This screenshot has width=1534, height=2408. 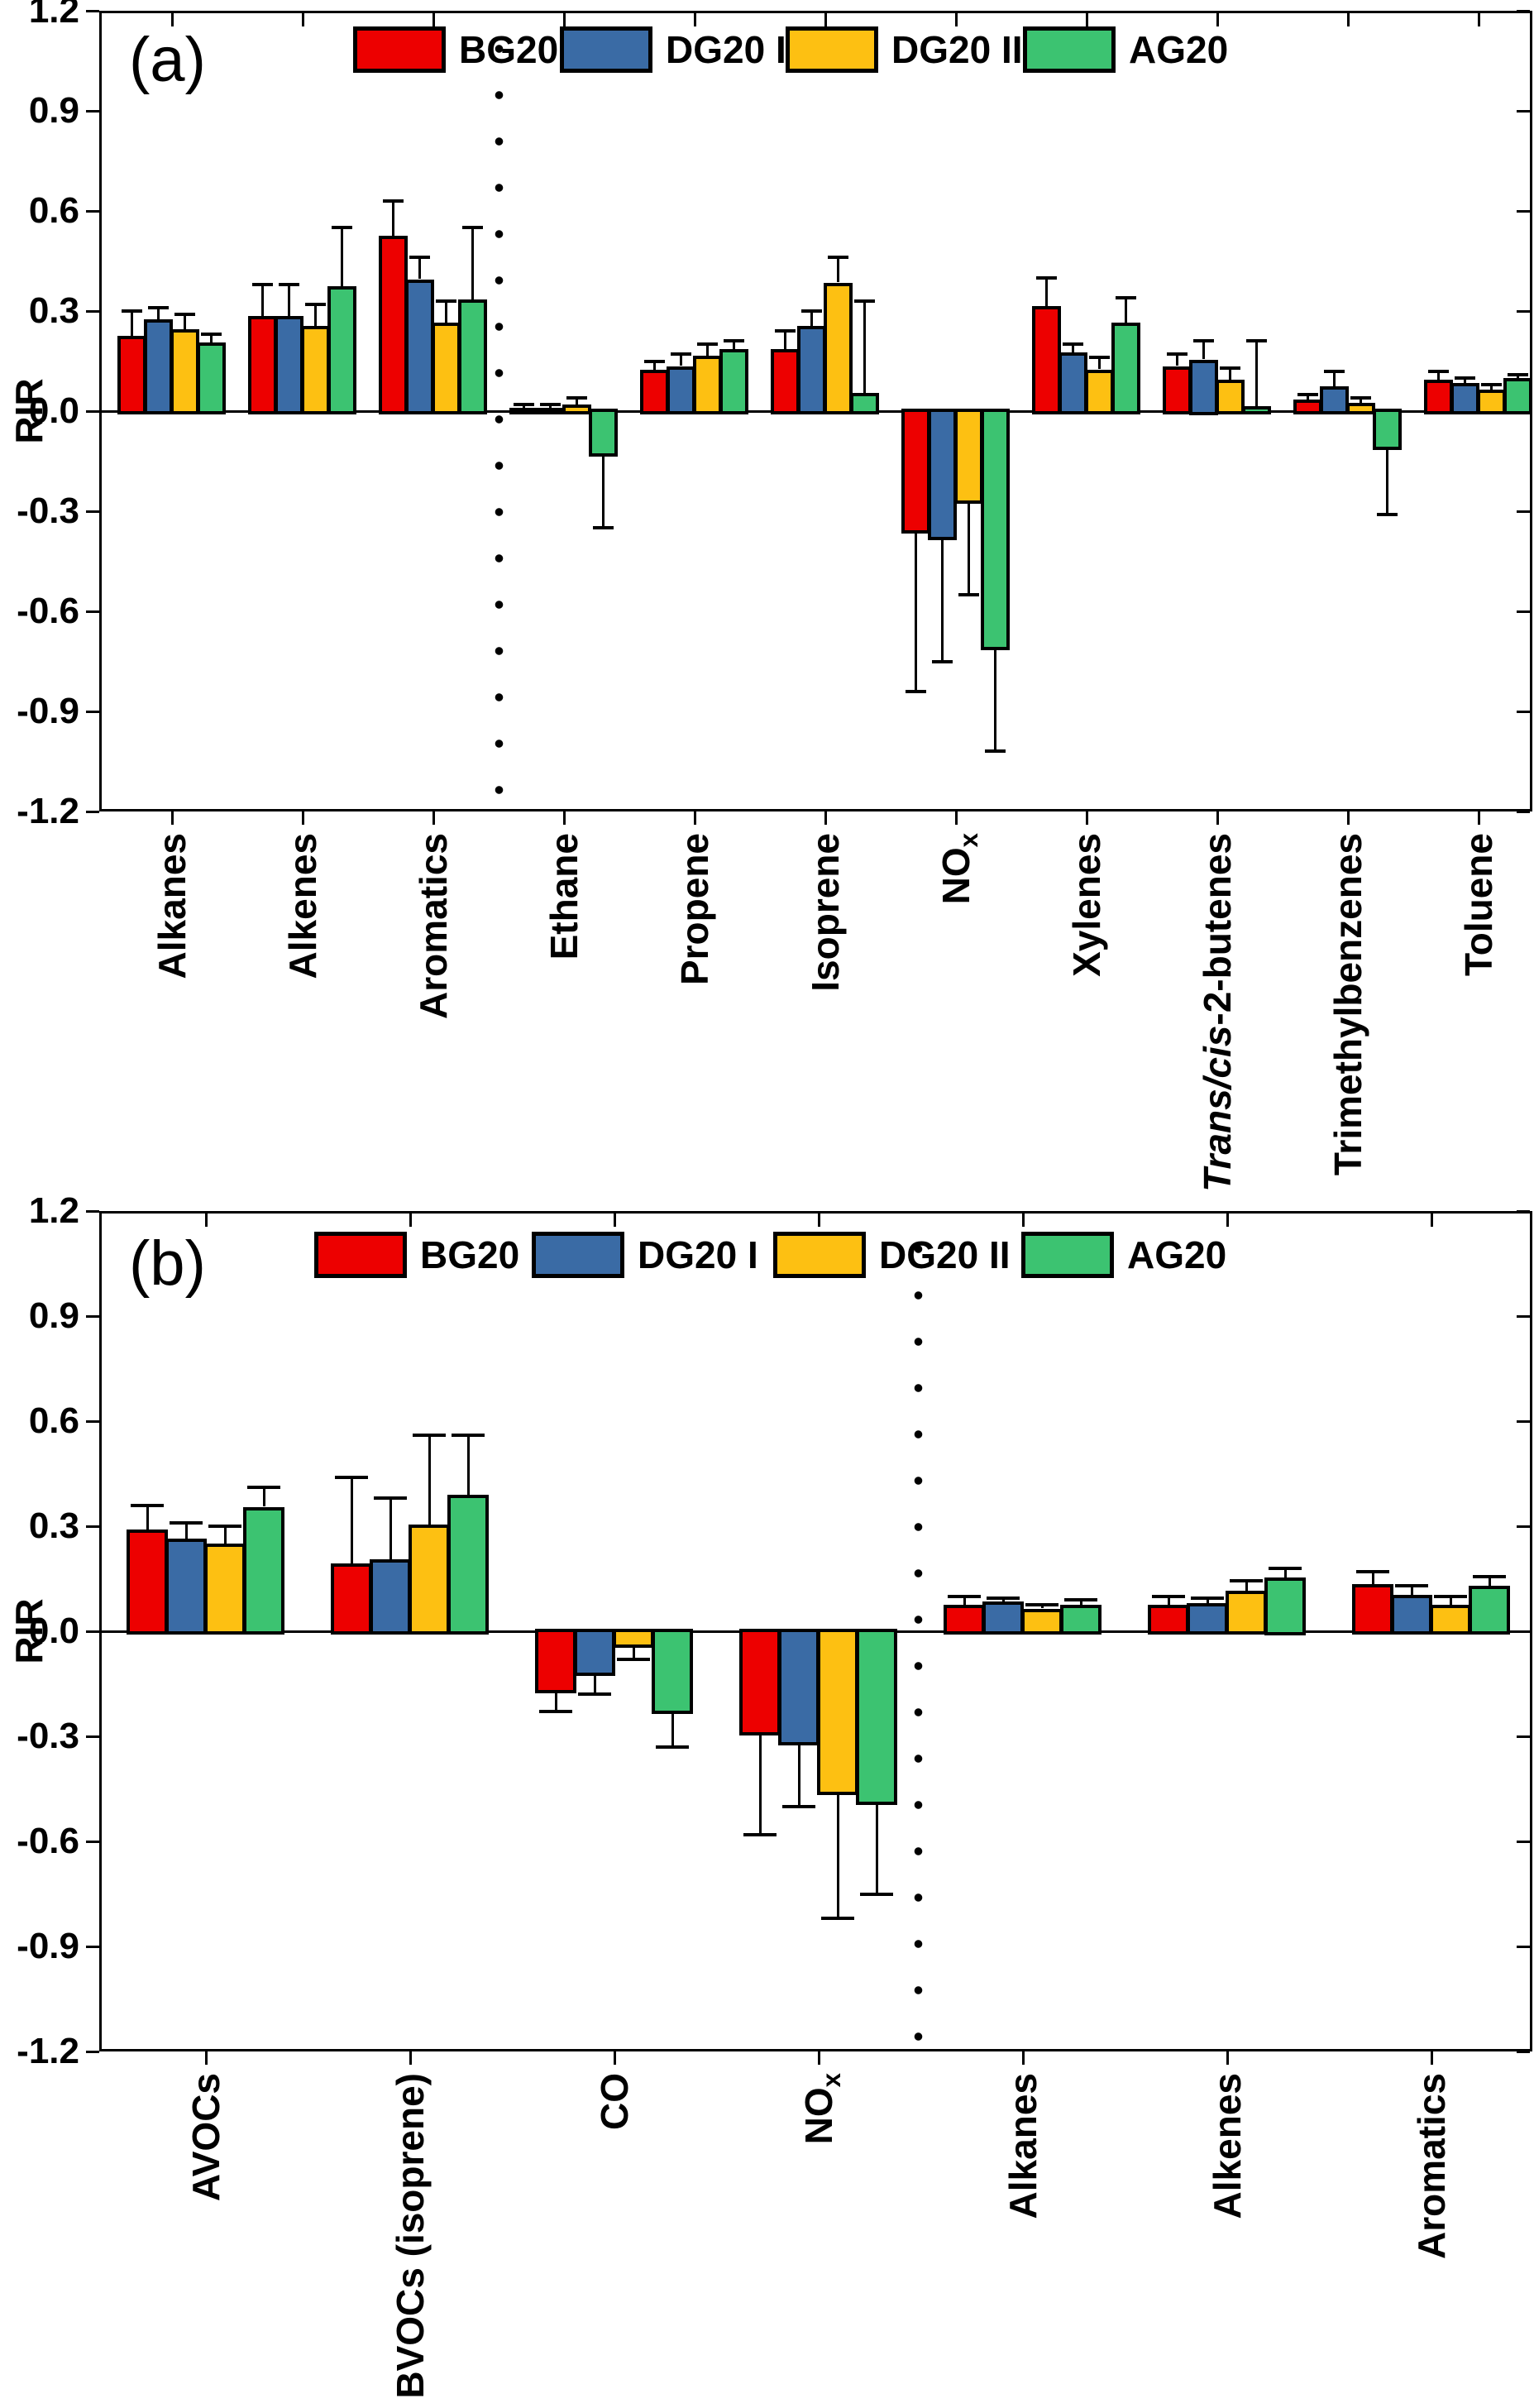 I want to click on y-tick-label: -1.2, so click(x=48, y=2051).